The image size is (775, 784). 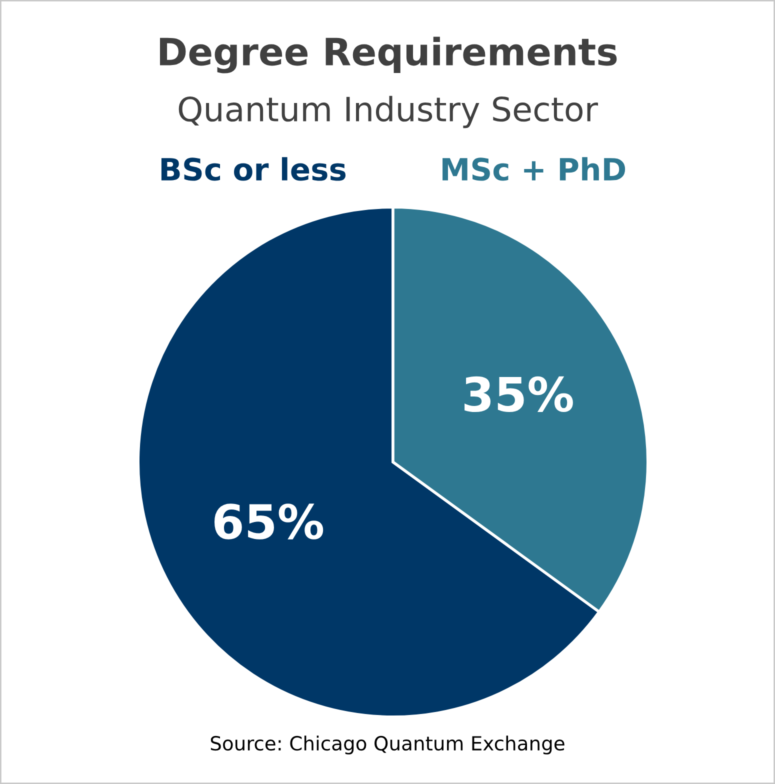 What do you see at coordinates (534, 169) in the screenshot?
I see `slice-label: MSc + PhD` at bounding box center [534, 169].